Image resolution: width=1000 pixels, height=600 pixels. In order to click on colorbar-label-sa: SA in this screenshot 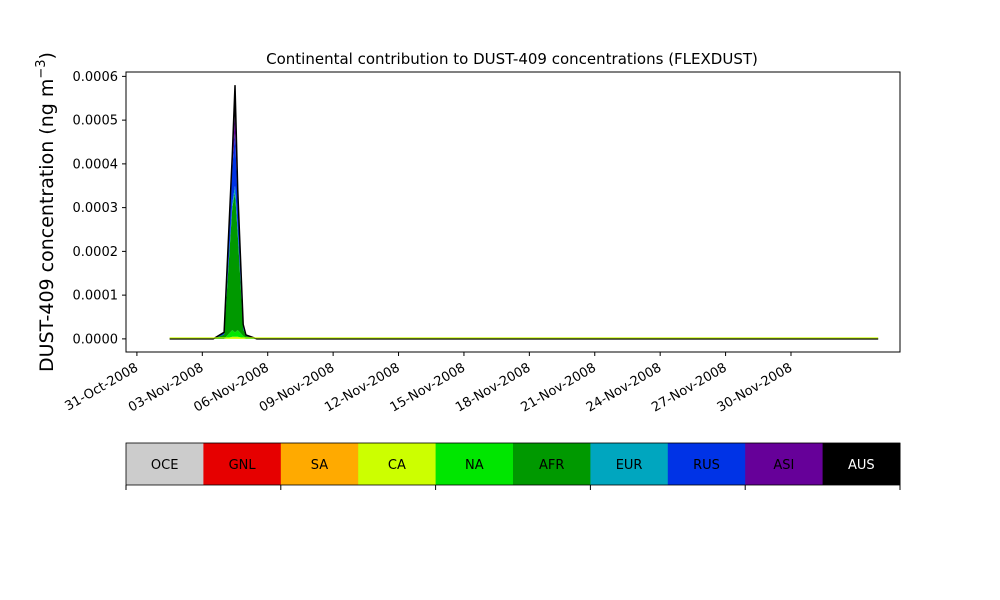, I will do `click(319, 465)`.